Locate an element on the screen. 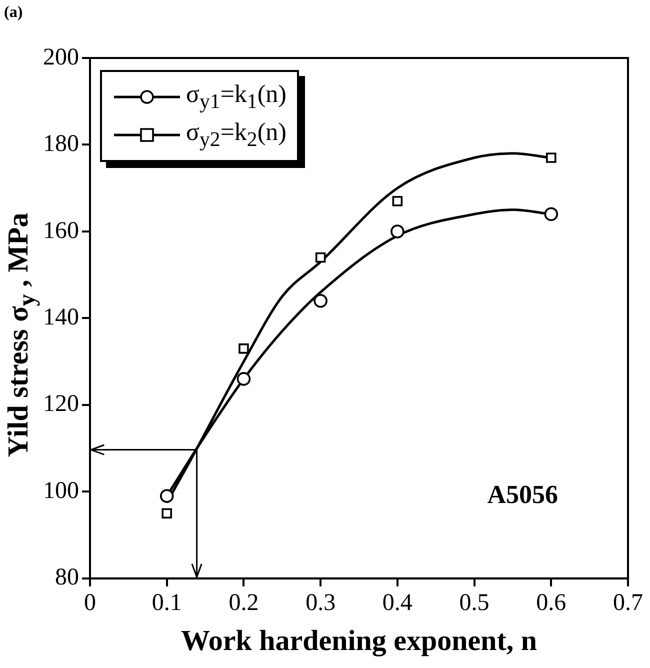 The width and height of the screenshot is (650, 668). legend-label: σ$_{y1}$=k$_{1}$(n) is located at coordinates (236, 97).